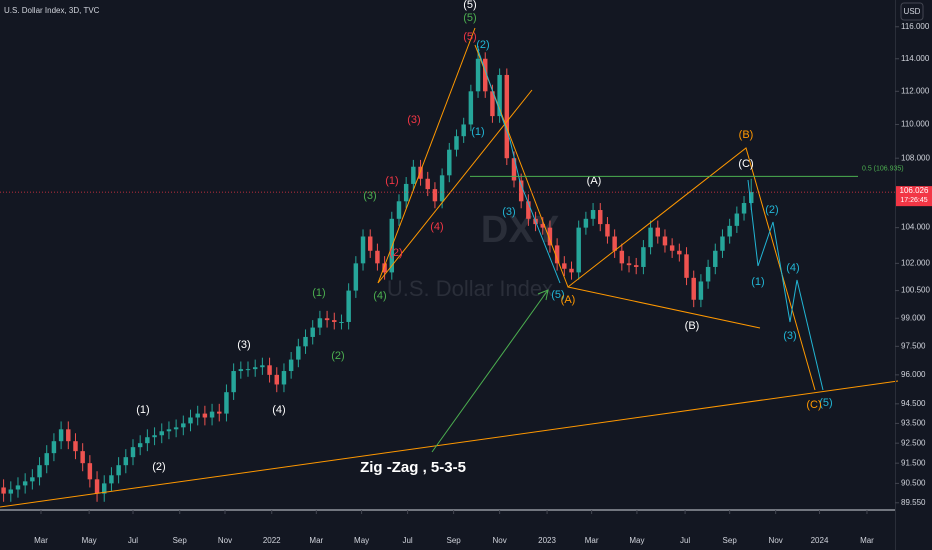 The image size is (932, 550). I want to click on wave-label: (5), so click(557, 295).